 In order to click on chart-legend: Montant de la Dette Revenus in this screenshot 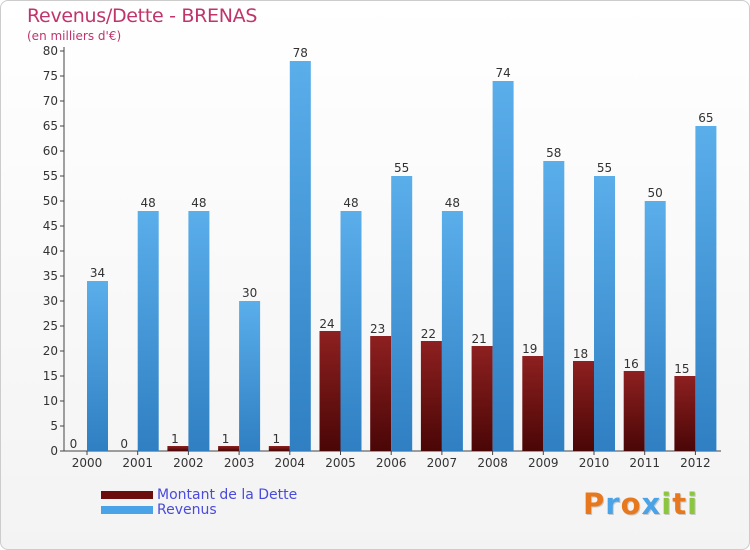, I will do `click(199, 502)`.